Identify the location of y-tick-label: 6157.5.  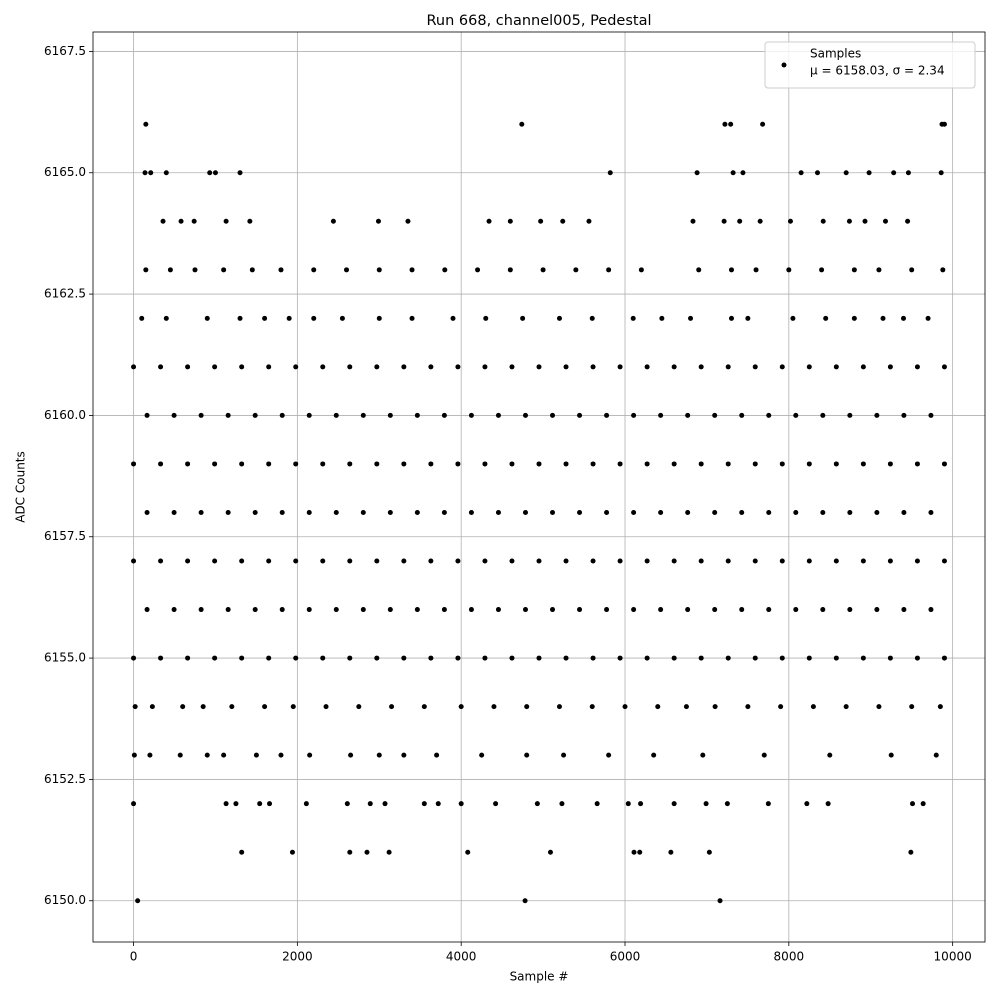
(65, 536).